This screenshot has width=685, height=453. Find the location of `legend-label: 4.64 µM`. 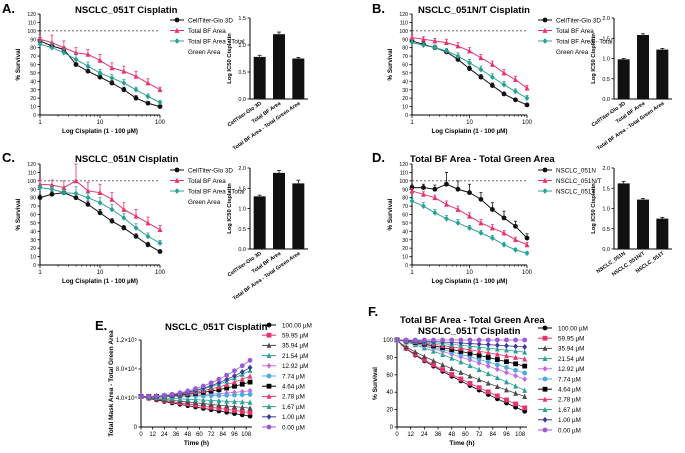

legend-label: 4.64 µM is located at coordinates (293, 387).